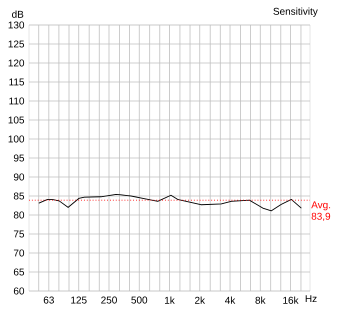  I want to click on y-tick-label: 105, so click(16, 120).